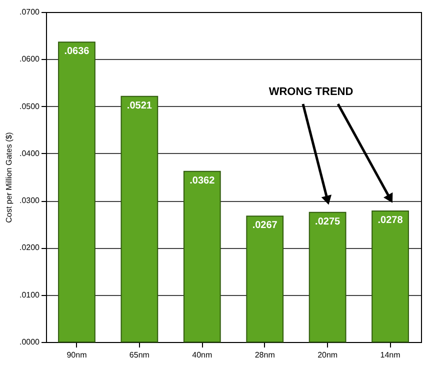 This screenshot has width=439, height=369. Describe the element at coordinates (139, 106) in the screenshot. I see `data-label: .0521` at that location.